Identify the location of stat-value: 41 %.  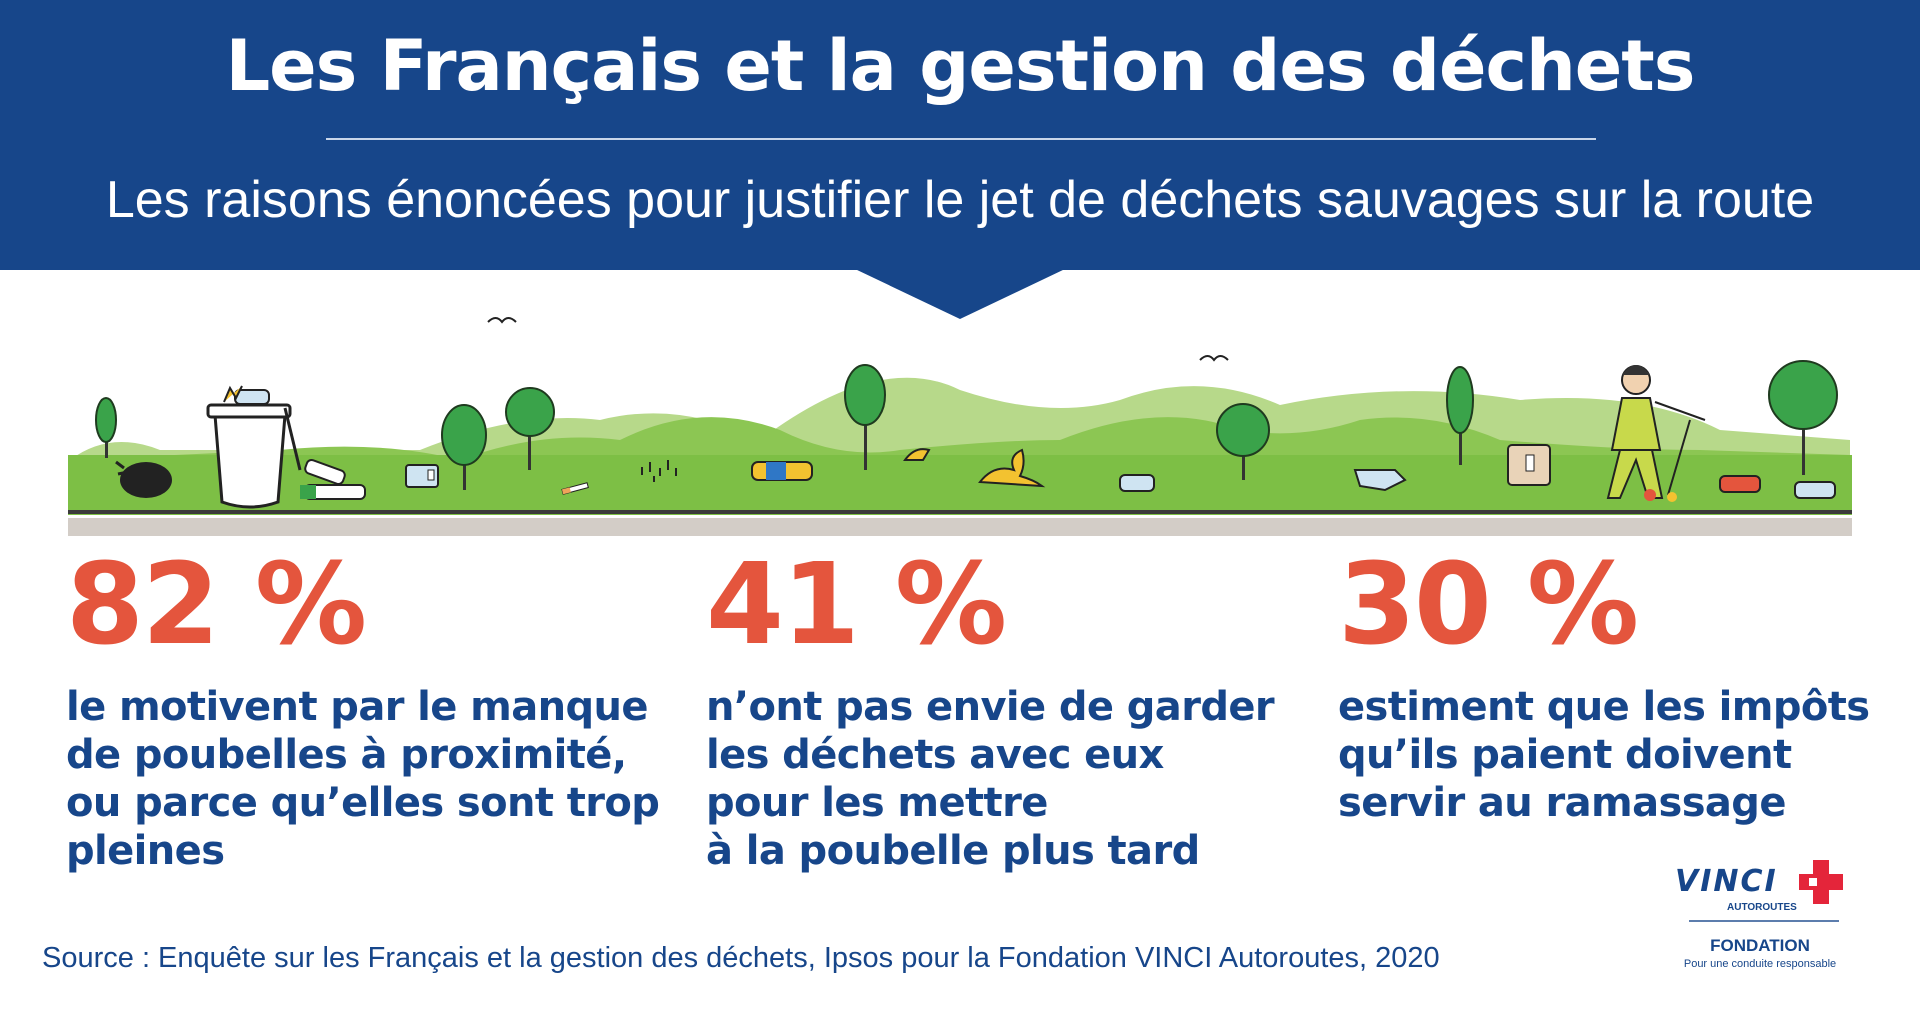
(856, 605).